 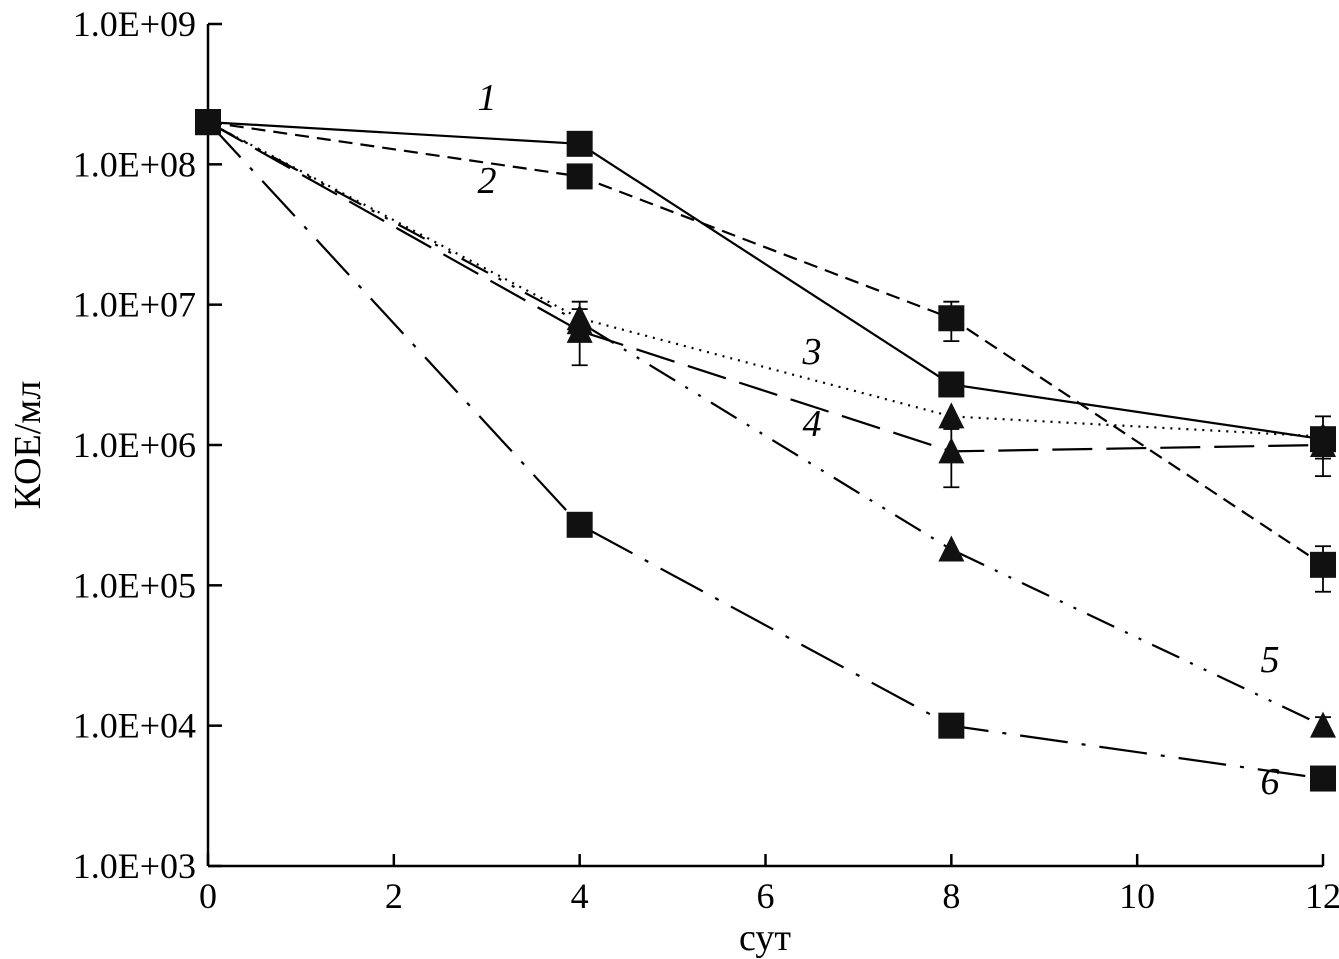 What do you see at coordinates (134, 445) in the screenshot?
I see `y-tick-label: 1.0E+06` at bounding box center [134, 445].